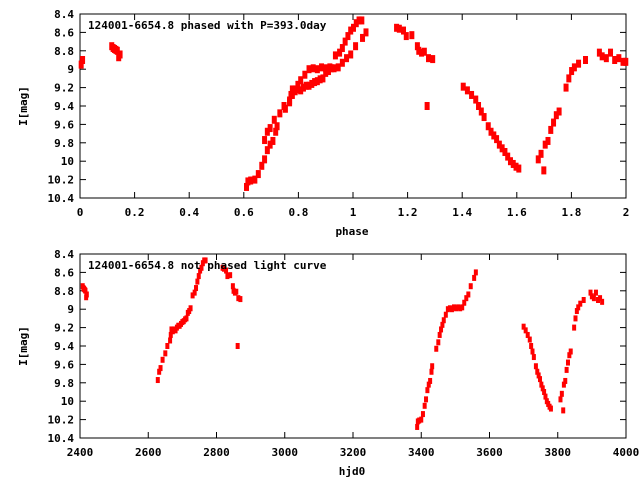 The width and height of the screenshot is (640, 480). I want to click on x-tick-label: 3600, so click(489, 452).